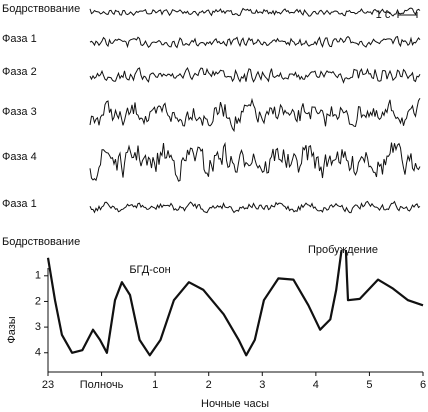 Image resolution: width=428 pixels, height=412 pixels. I want to click on x-tick-label: 3, so click(262, 385).